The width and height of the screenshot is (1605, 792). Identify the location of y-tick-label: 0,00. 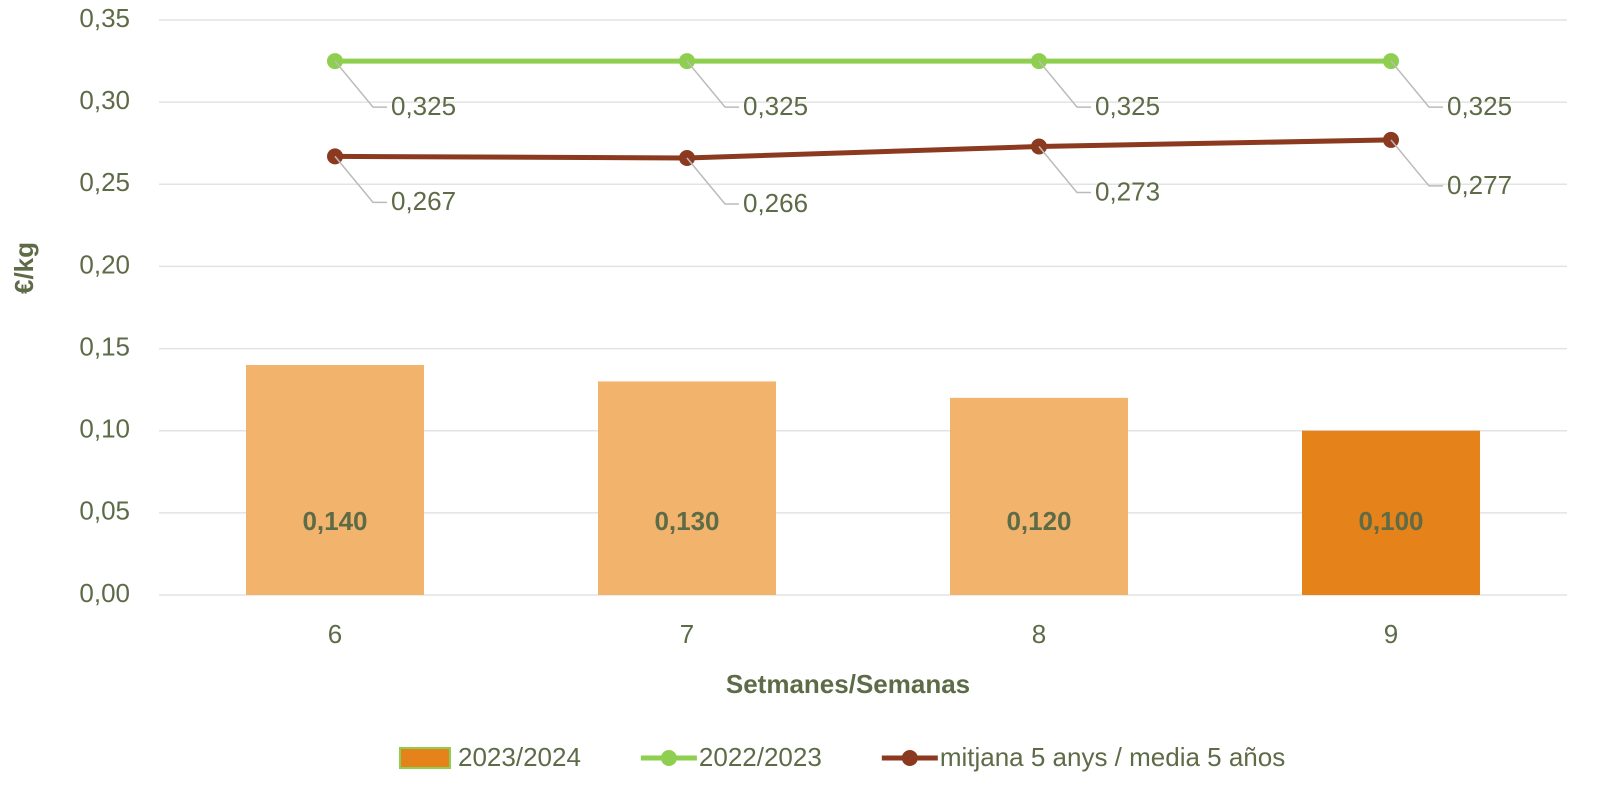
(104, 593).